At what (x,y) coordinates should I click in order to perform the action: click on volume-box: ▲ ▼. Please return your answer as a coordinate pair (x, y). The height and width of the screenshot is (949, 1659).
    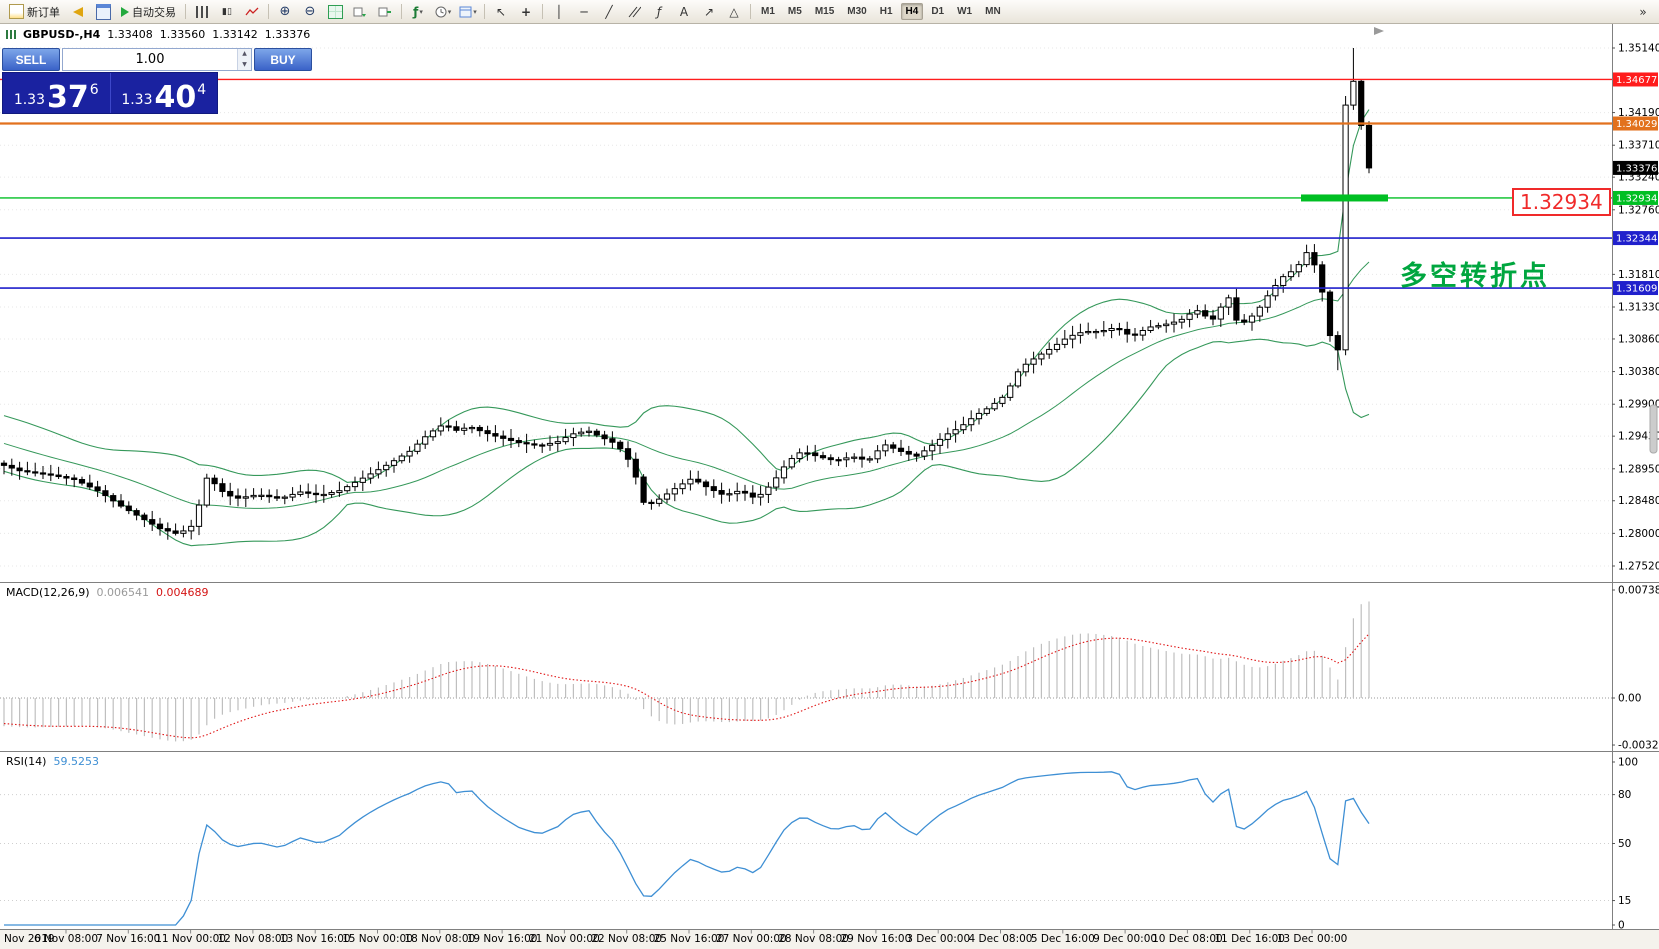
    Looking at the image, I should click on (157, 59).